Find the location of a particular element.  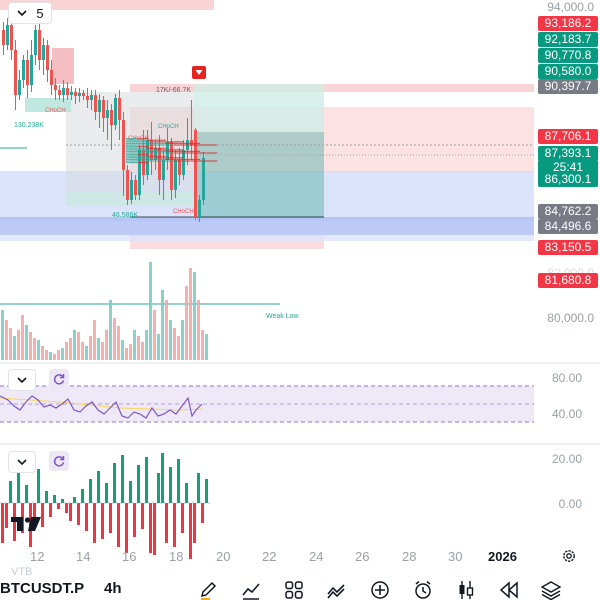

price-tag: 25:41 is located at coordinates (568, 167).